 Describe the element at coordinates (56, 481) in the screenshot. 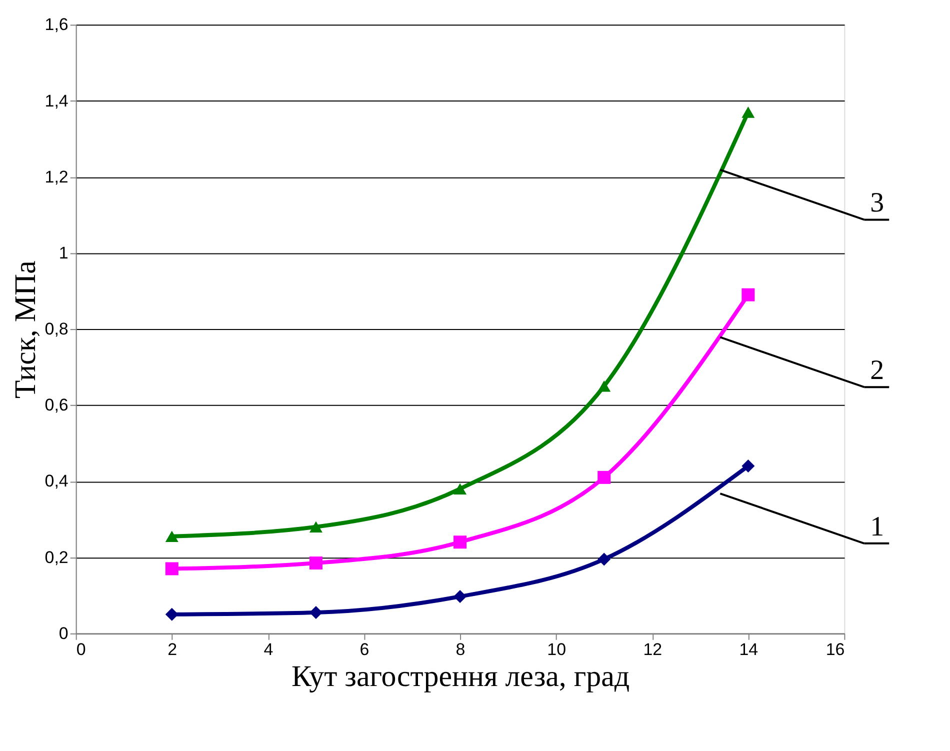

I see `y-tick-label: 0,4` at that location.